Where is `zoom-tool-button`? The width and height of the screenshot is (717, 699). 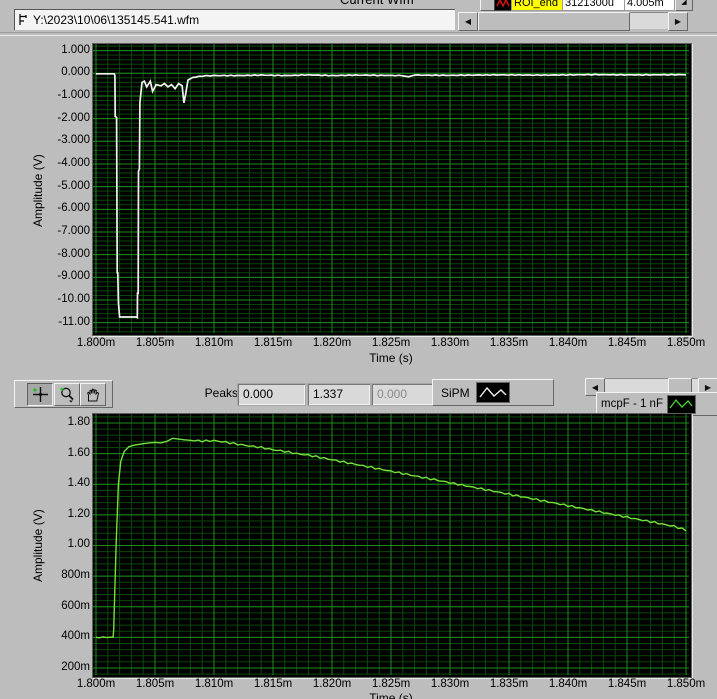 zoom-tool-button is located at coordinates (67, 394).